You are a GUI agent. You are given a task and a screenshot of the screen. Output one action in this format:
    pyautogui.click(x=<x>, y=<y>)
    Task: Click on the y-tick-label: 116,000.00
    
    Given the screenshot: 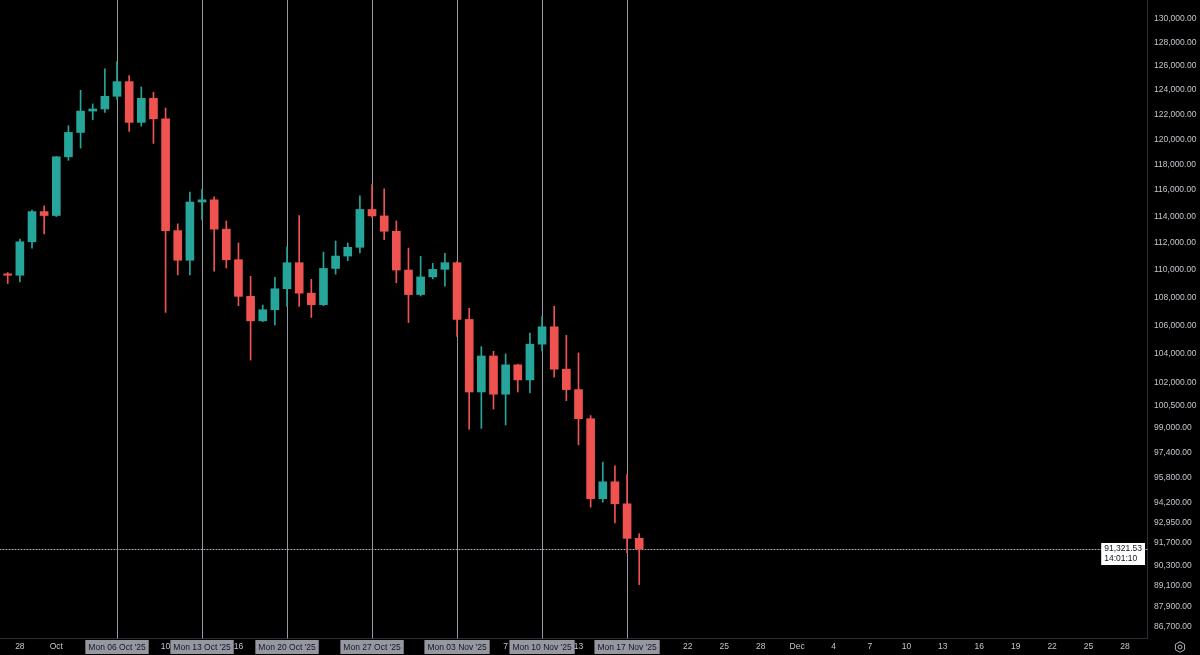 What is the action you would take?
    pyautogui.click(x=1175, y=189)
    